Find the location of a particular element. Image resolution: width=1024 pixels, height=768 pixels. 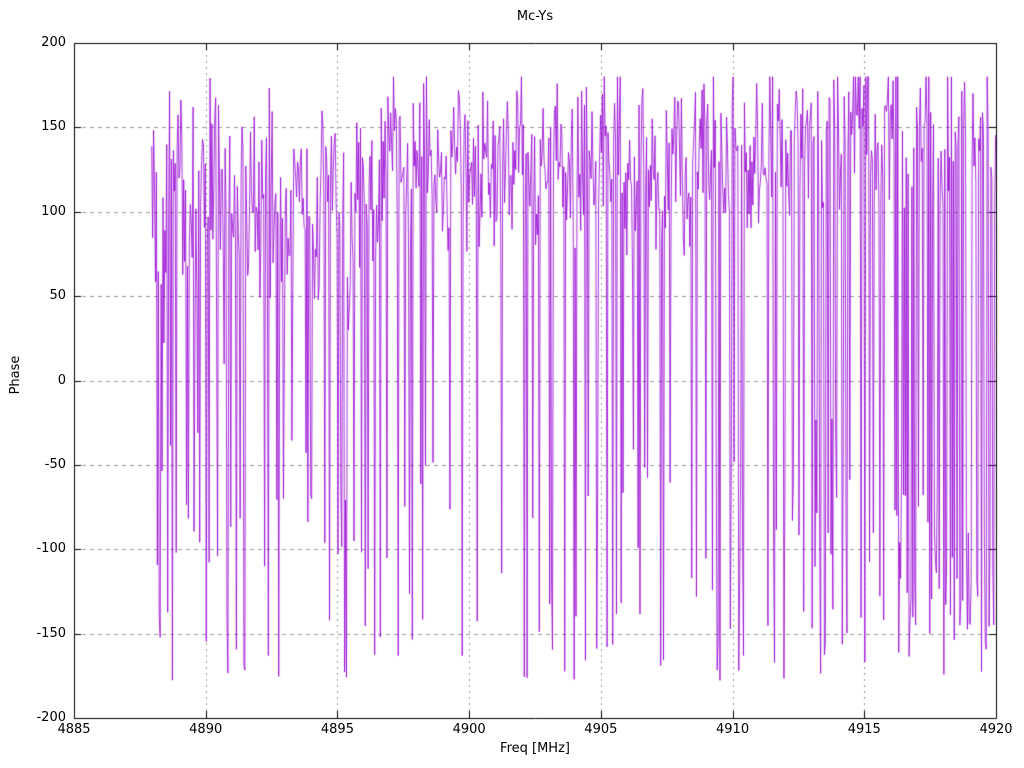

x-tick-label: 4900 is located at coordinates (469, 729).